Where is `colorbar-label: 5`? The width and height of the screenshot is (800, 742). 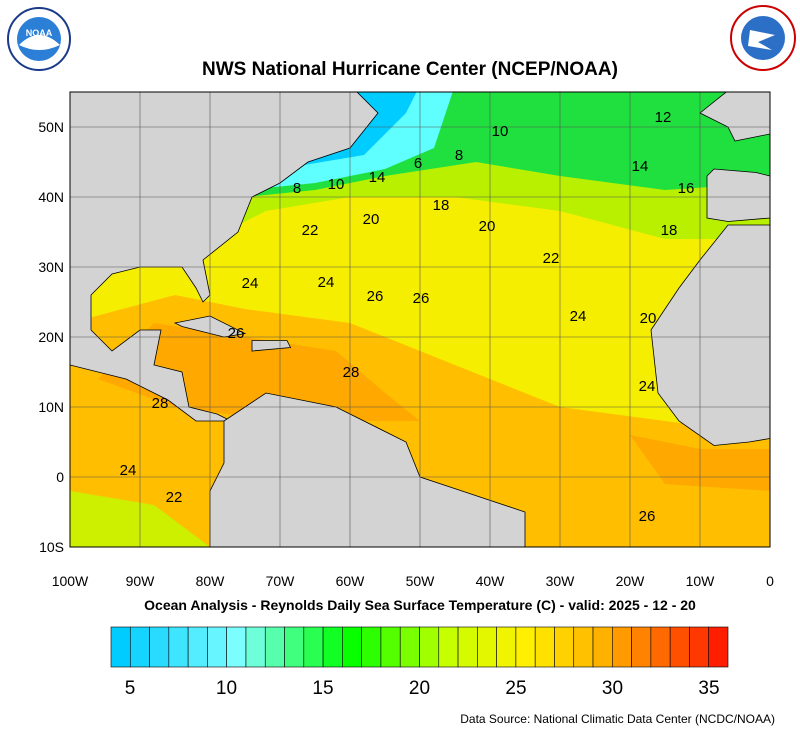 colorbar-label: 5 is located at coordinates (130, 688).